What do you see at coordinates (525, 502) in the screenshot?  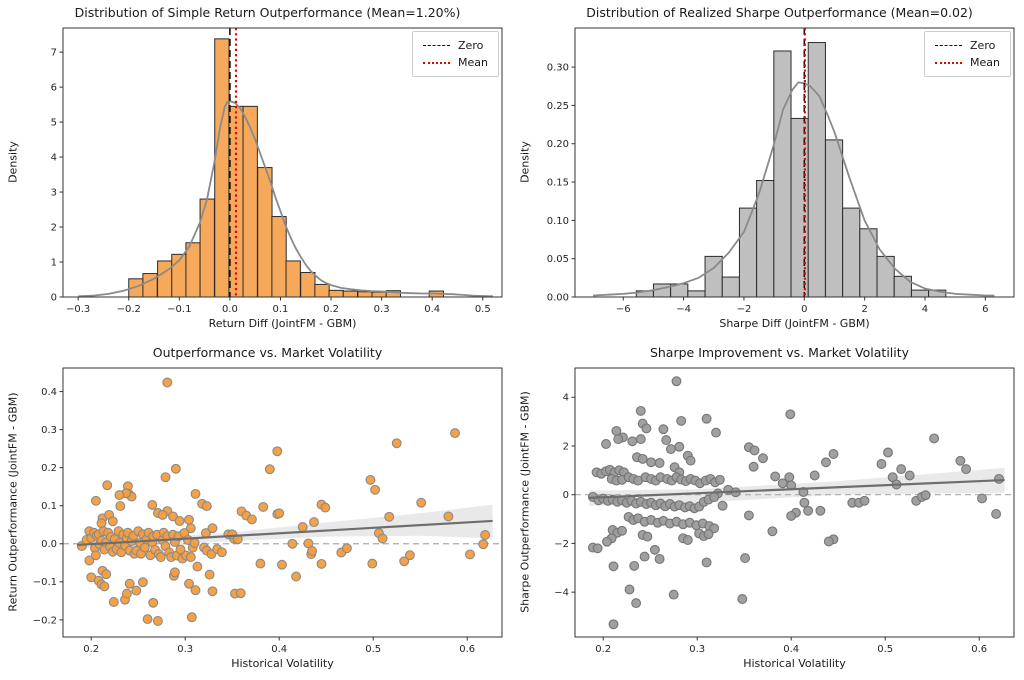 I see `y-axis-label: Sharpe Outperformance (JointFM - GBM)` at bounding box center [525, 502].